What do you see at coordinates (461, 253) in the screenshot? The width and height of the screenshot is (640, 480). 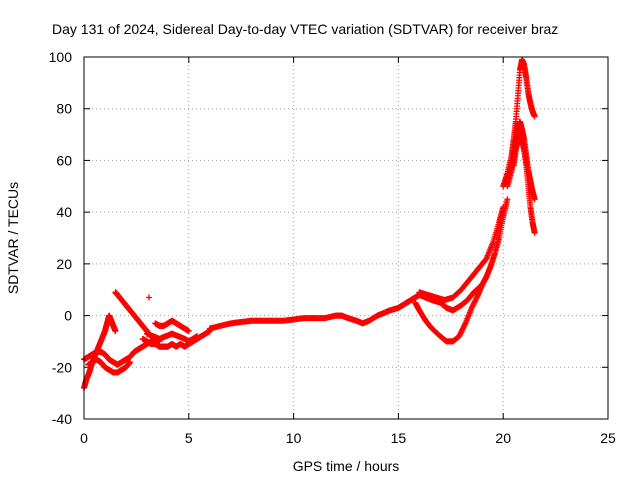 I see `series-track-upper` at bounding box center [461, 253].